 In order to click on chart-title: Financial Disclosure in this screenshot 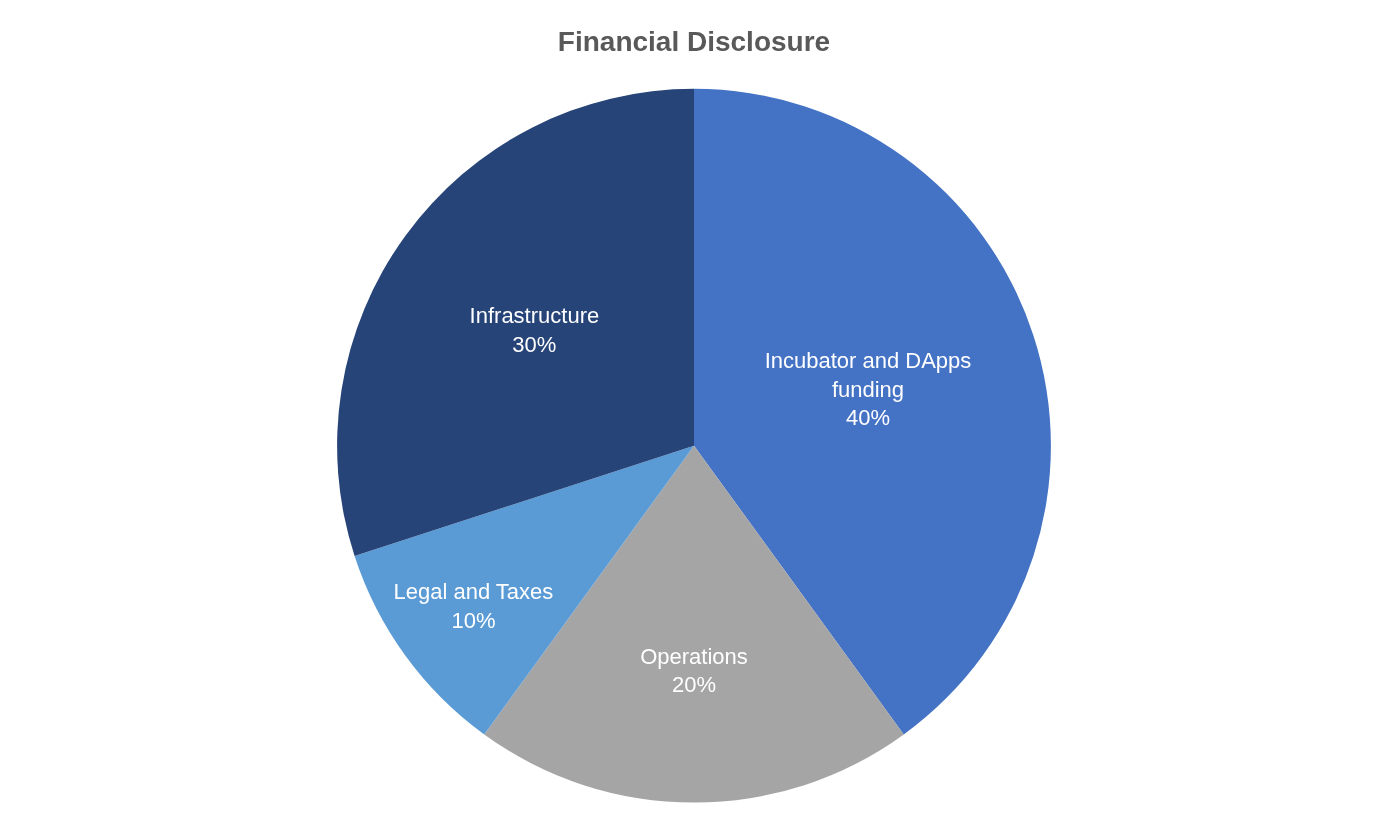, I will do `click(694, 42)`.